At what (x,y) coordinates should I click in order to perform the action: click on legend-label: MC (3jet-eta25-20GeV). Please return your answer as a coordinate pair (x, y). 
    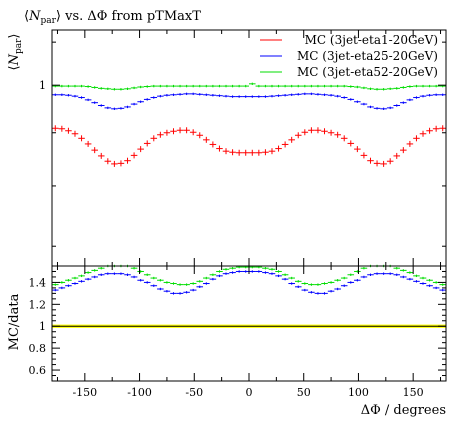
    Looking at the image, I should click on (367, 56).